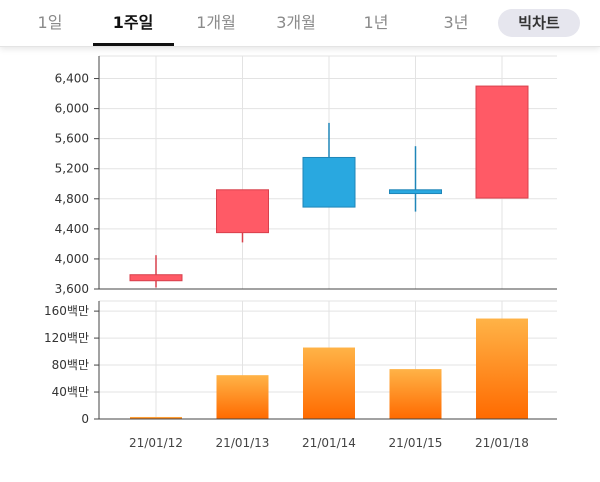  Describe the element at coordinates (72, 139) in the screenshot. I see `price-tick-label: 5,600` at that location.